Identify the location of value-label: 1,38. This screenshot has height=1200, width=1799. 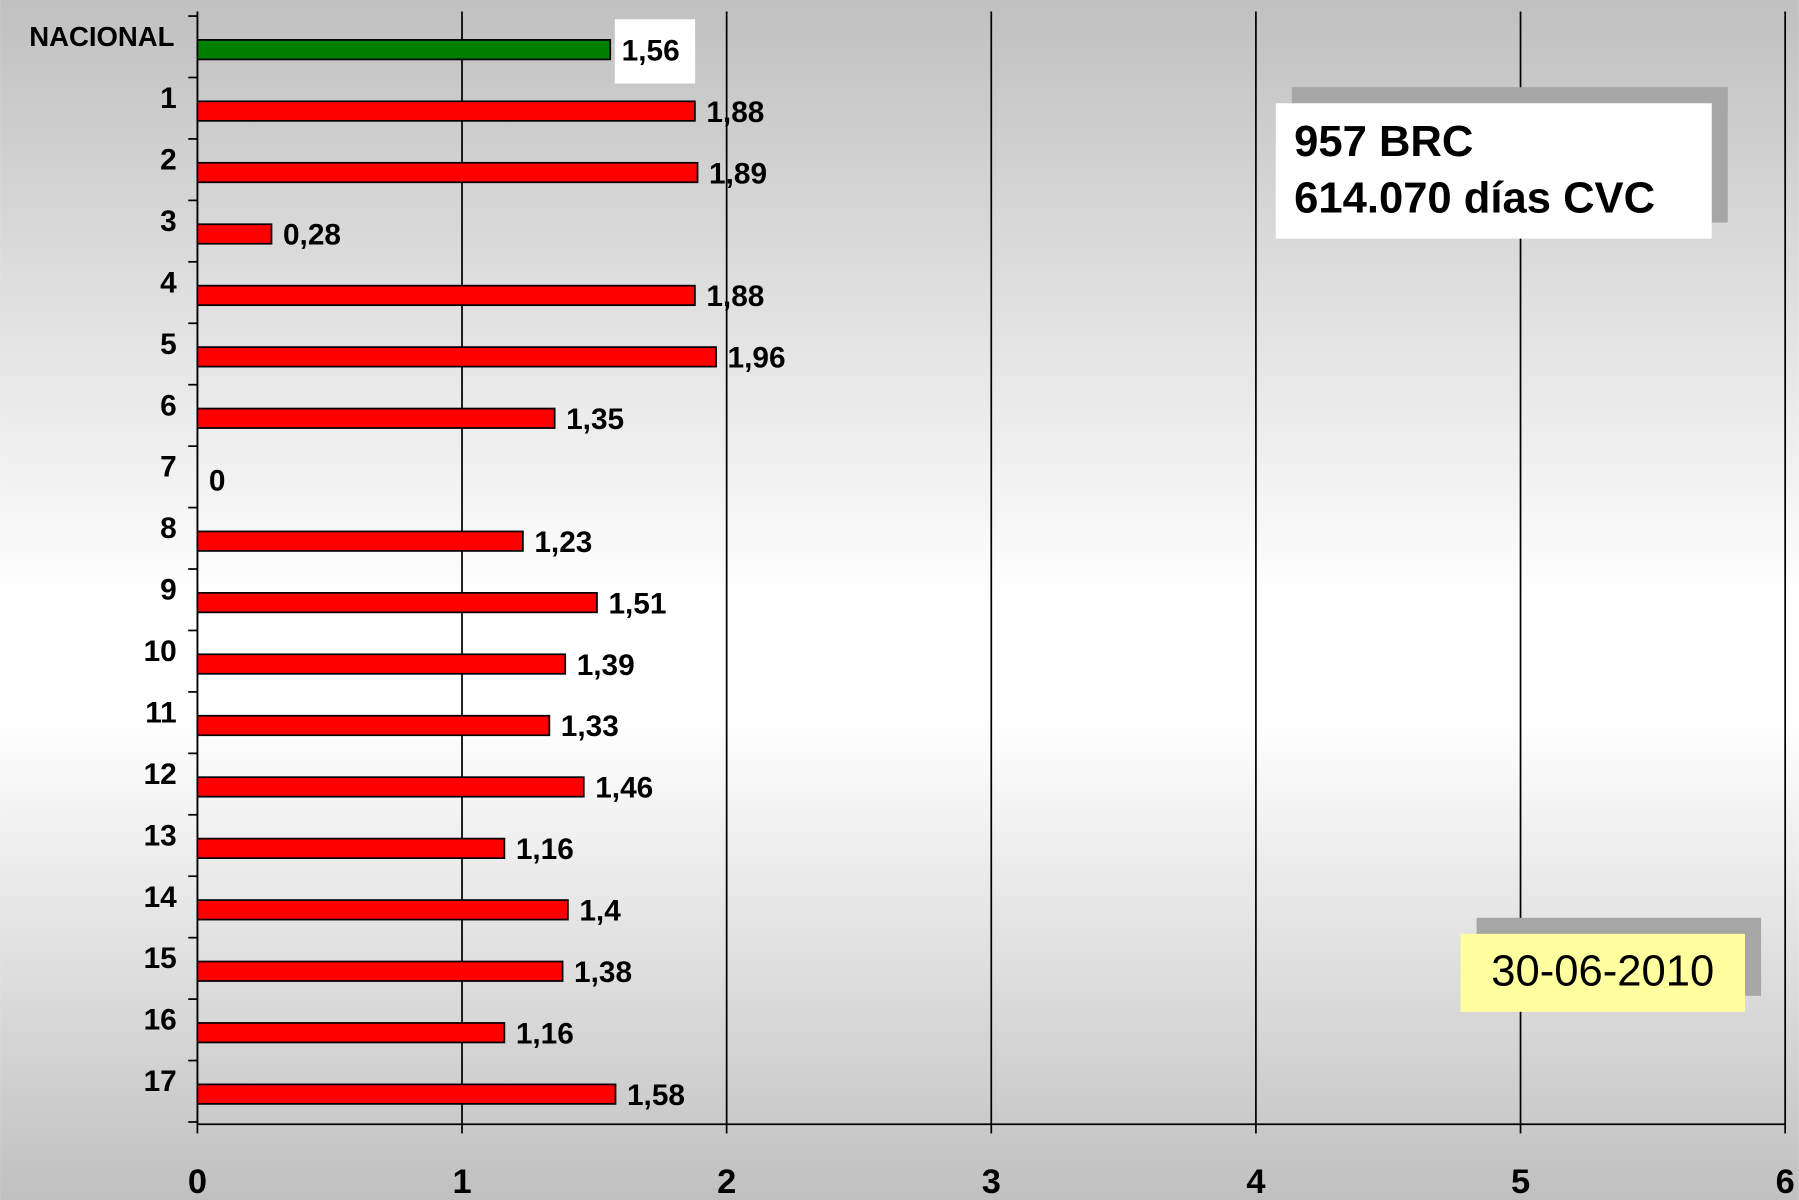
(603, 972).